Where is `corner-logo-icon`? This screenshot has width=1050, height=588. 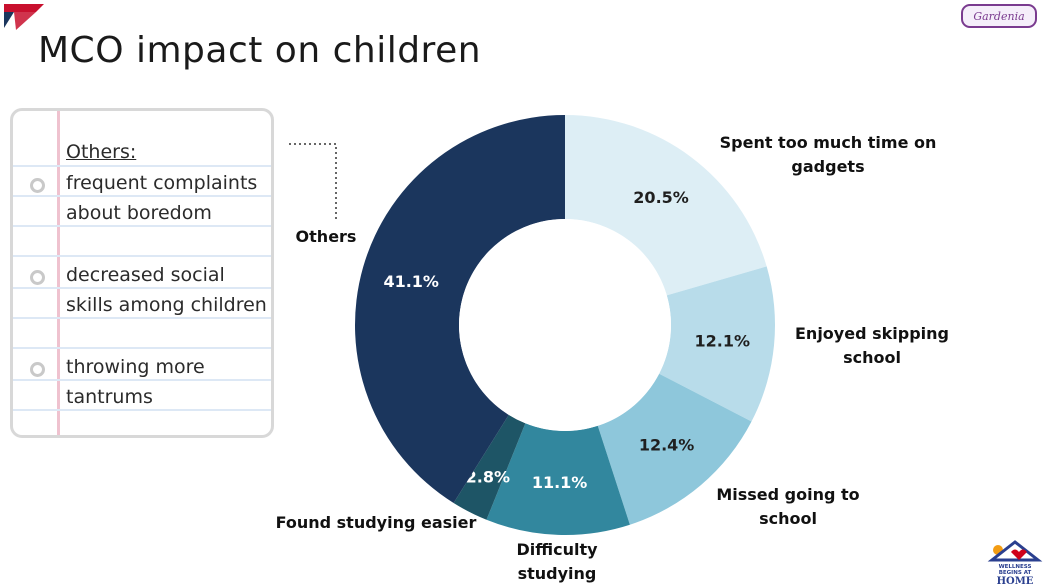 corner-logo-icon is located at coordinates (24, 17).